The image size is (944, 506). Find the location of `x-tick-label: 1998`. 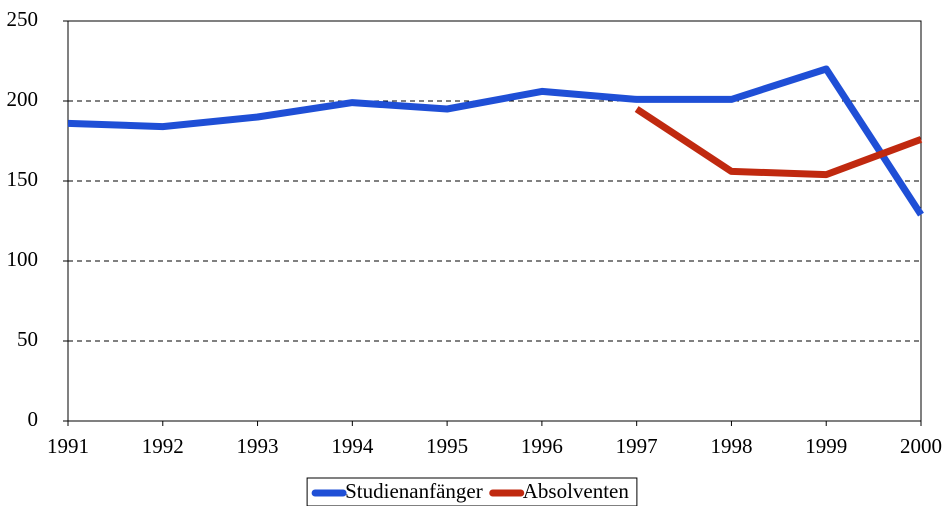

x-tick-label: 1998 is located at coordinates (731, 446).